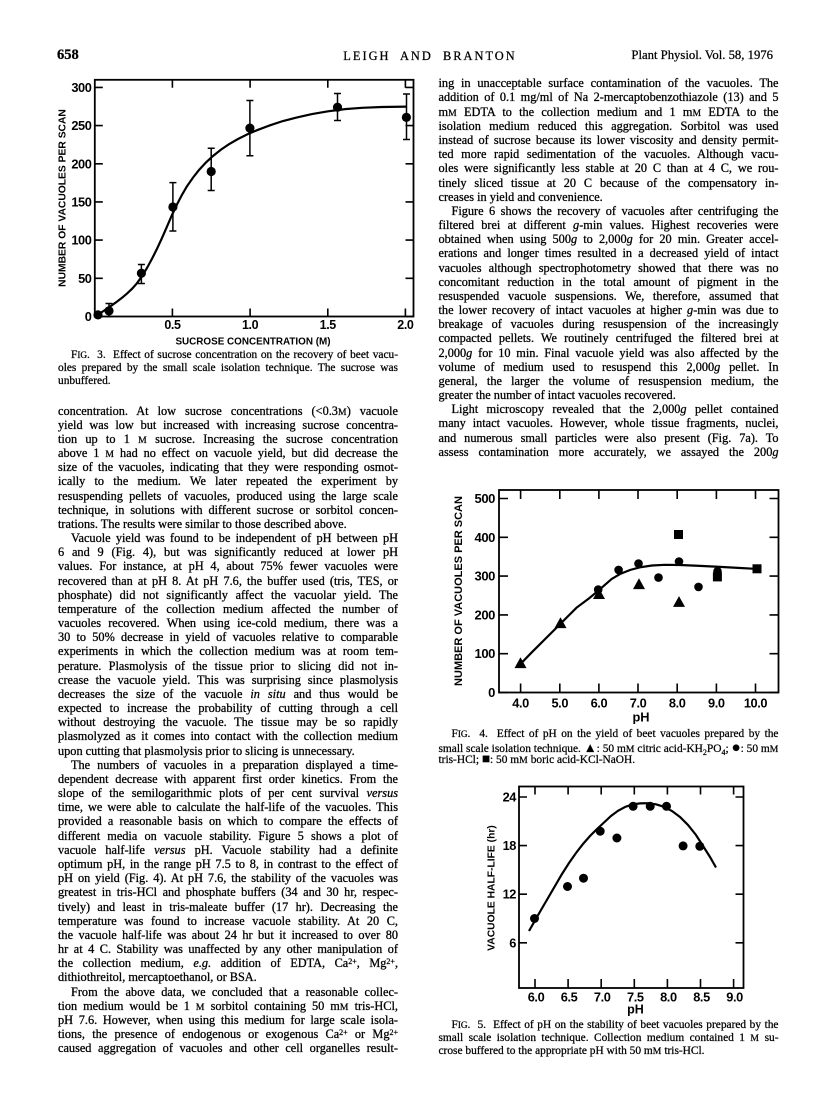 Image resolution: width=816 pixels, height=1105 pixels. I want to click on svg-text: 0.5, so click(172, 325).